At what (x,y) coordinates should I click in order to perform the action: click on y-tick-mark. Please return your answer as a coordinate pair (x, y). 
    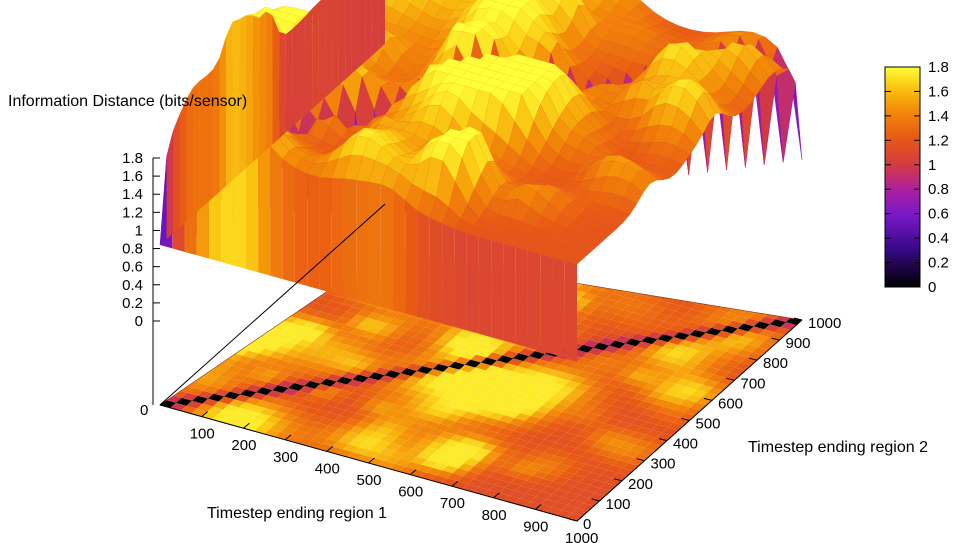
    Looking at the image, I should click on (775, 339).